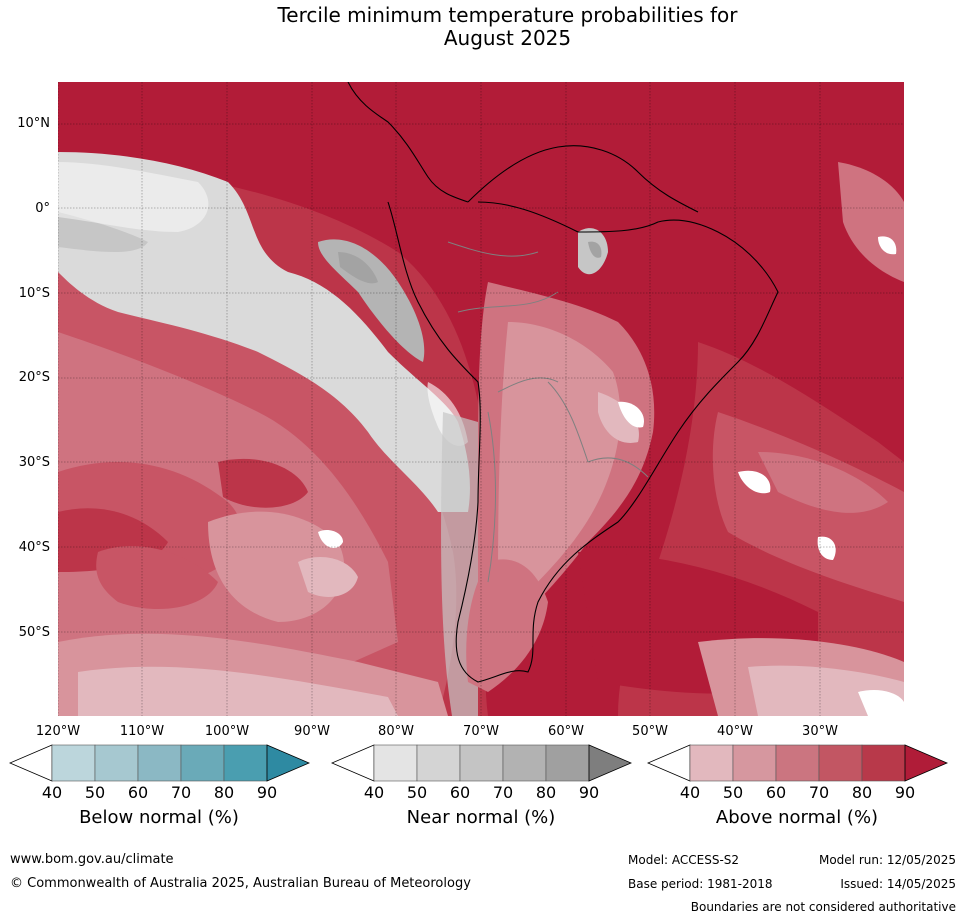  I want to click on footer-base-period: Base period: 1981-2018, so click(700, 884).